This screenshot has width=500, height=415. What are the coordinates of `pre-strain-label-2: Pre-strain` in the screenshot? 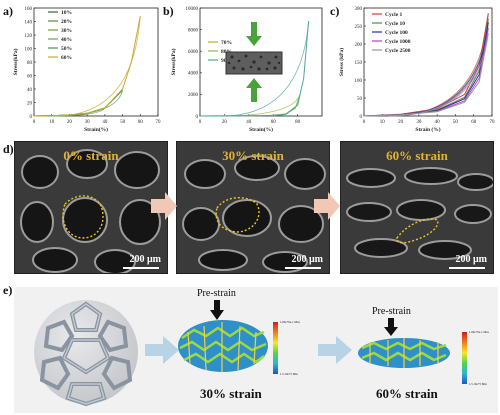 It's located at (391, 311).